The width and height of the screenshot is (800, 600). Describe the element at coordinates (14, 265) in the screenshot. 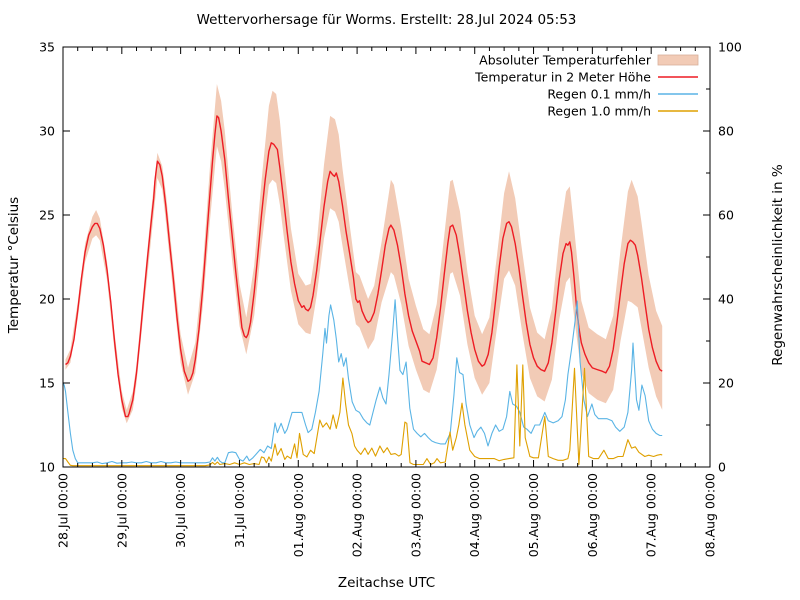

I see `y-axis-left-label: Temperatur °Celsius` at that location.